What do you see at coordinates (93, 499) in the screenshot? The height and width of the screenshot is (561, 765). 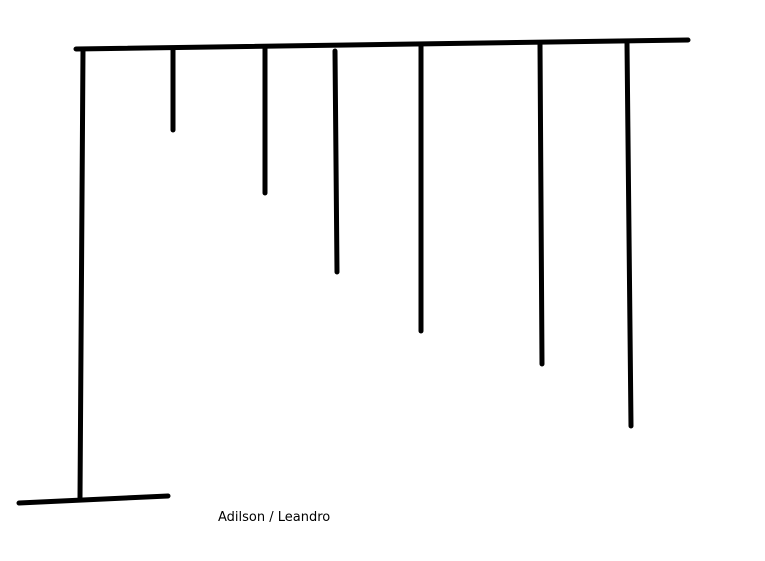 I see `base-line` at bounding box center [93, 499].